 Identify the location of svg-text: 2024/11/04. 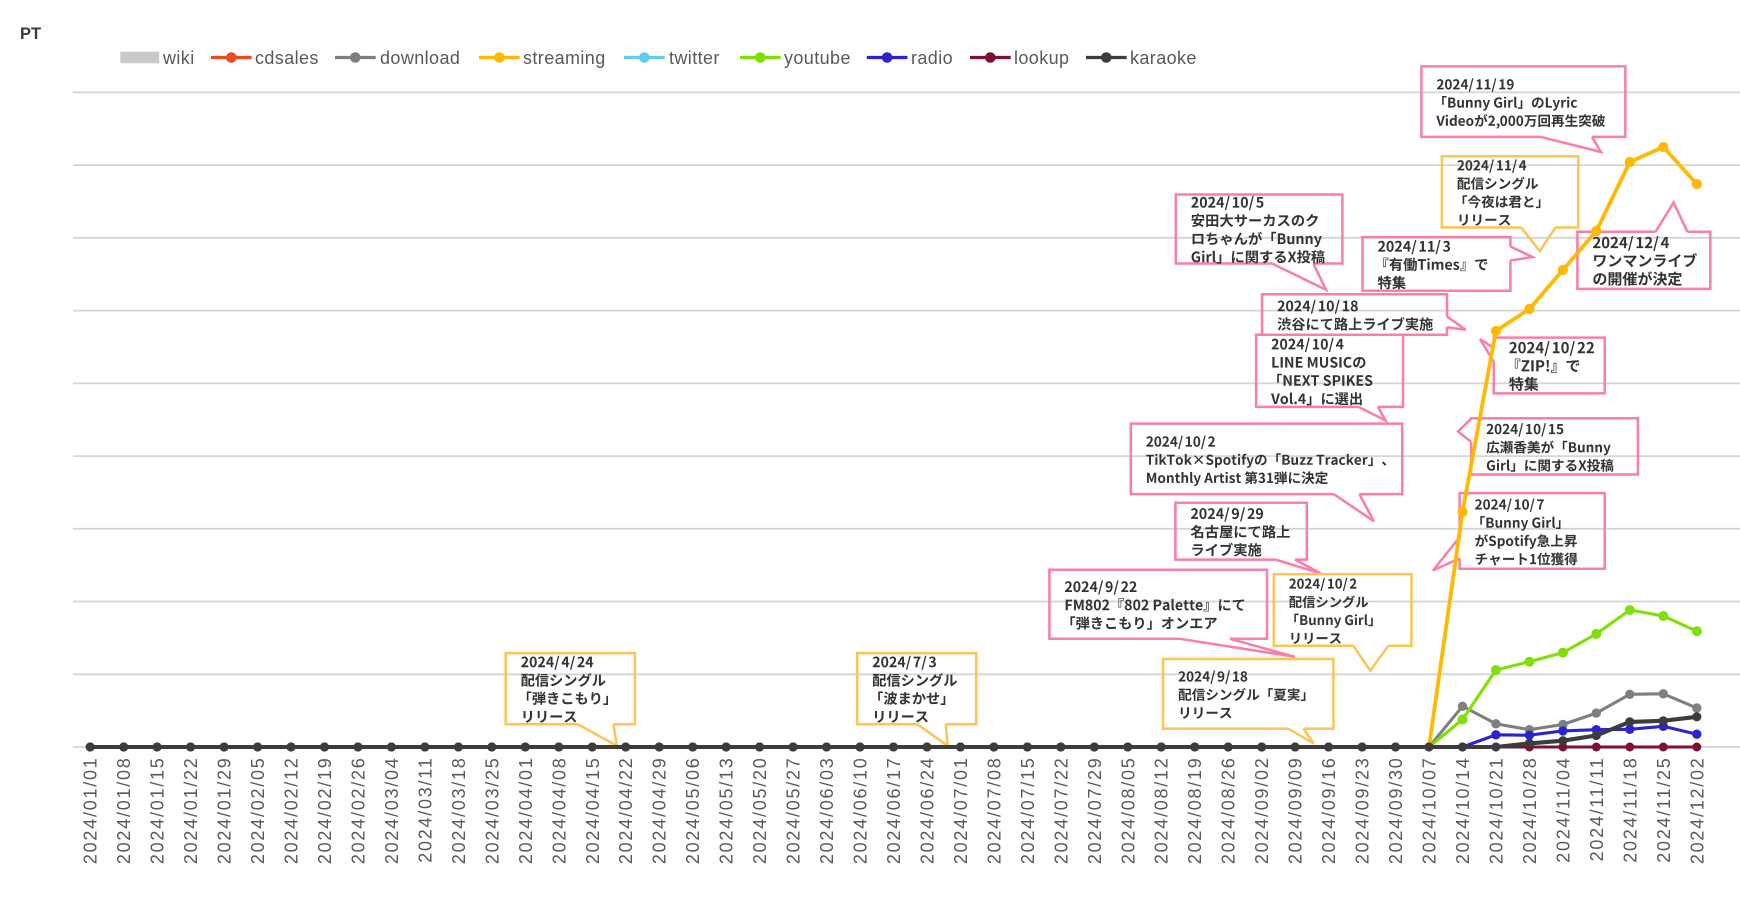
(1563, 810).